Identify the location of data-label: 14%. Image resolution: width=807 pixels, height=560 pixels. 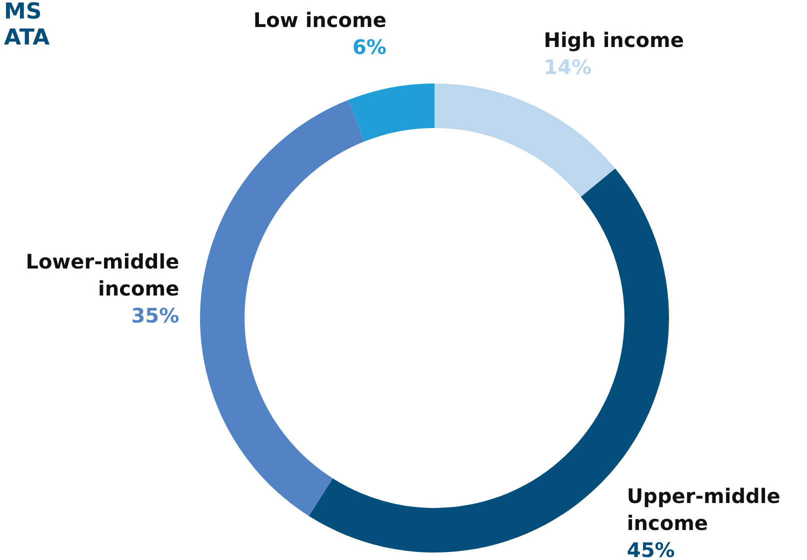
(568, 67).